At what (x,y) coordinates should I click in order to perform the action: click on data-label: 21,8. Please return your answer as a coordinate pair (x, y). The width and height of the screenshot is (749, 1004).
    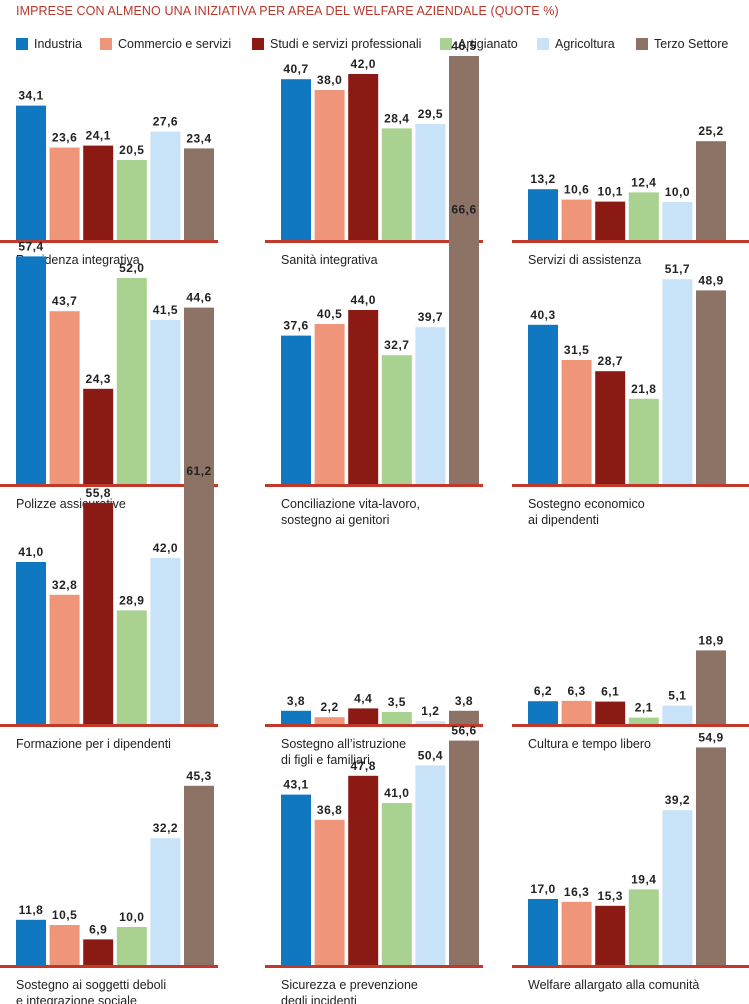
    Looking at the image, I should click on (643, 389).